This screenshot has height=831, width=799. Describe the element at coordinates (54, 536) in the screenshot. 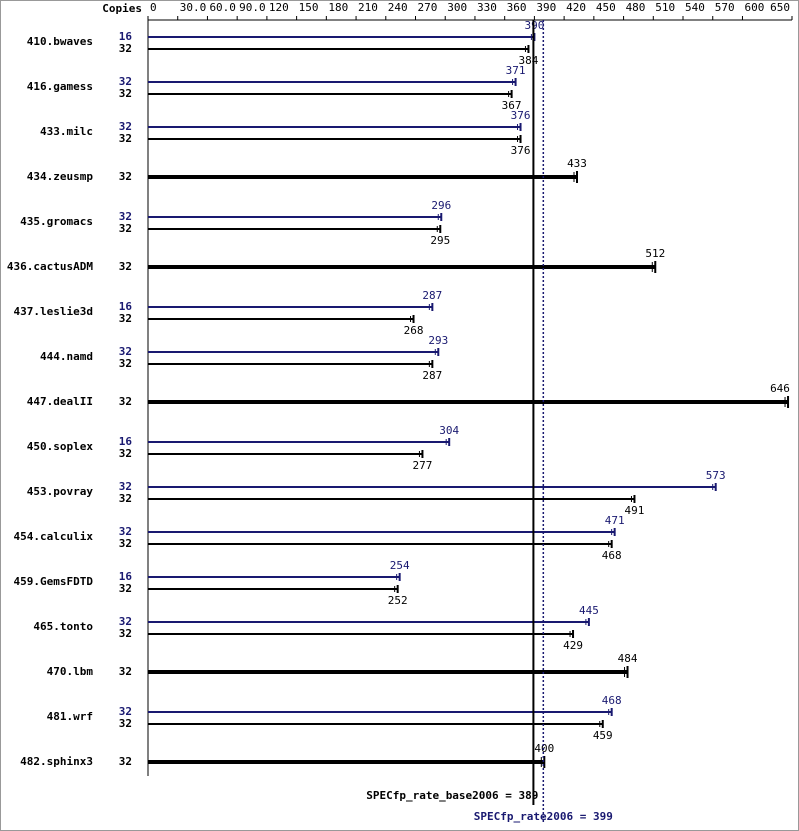

I see `benchmark-name: 454.calculix` at that location.